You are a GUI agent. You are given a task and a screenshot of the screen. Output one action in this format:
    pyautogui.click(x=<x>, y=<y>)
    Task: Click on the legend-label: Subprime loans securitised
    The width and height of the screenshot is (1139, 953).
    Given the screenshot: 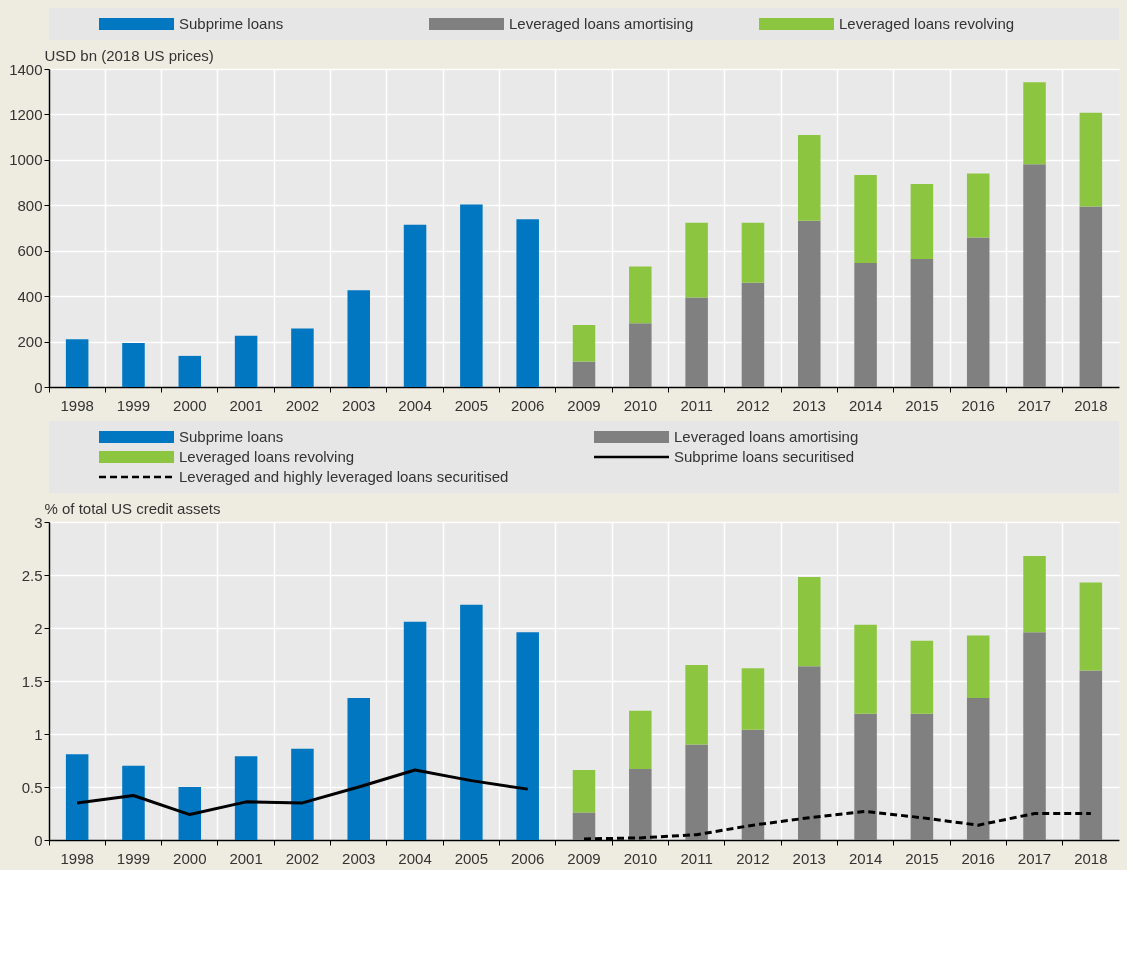 What is the action you would take?
    pyautogui.click(x=764, y=456)
    